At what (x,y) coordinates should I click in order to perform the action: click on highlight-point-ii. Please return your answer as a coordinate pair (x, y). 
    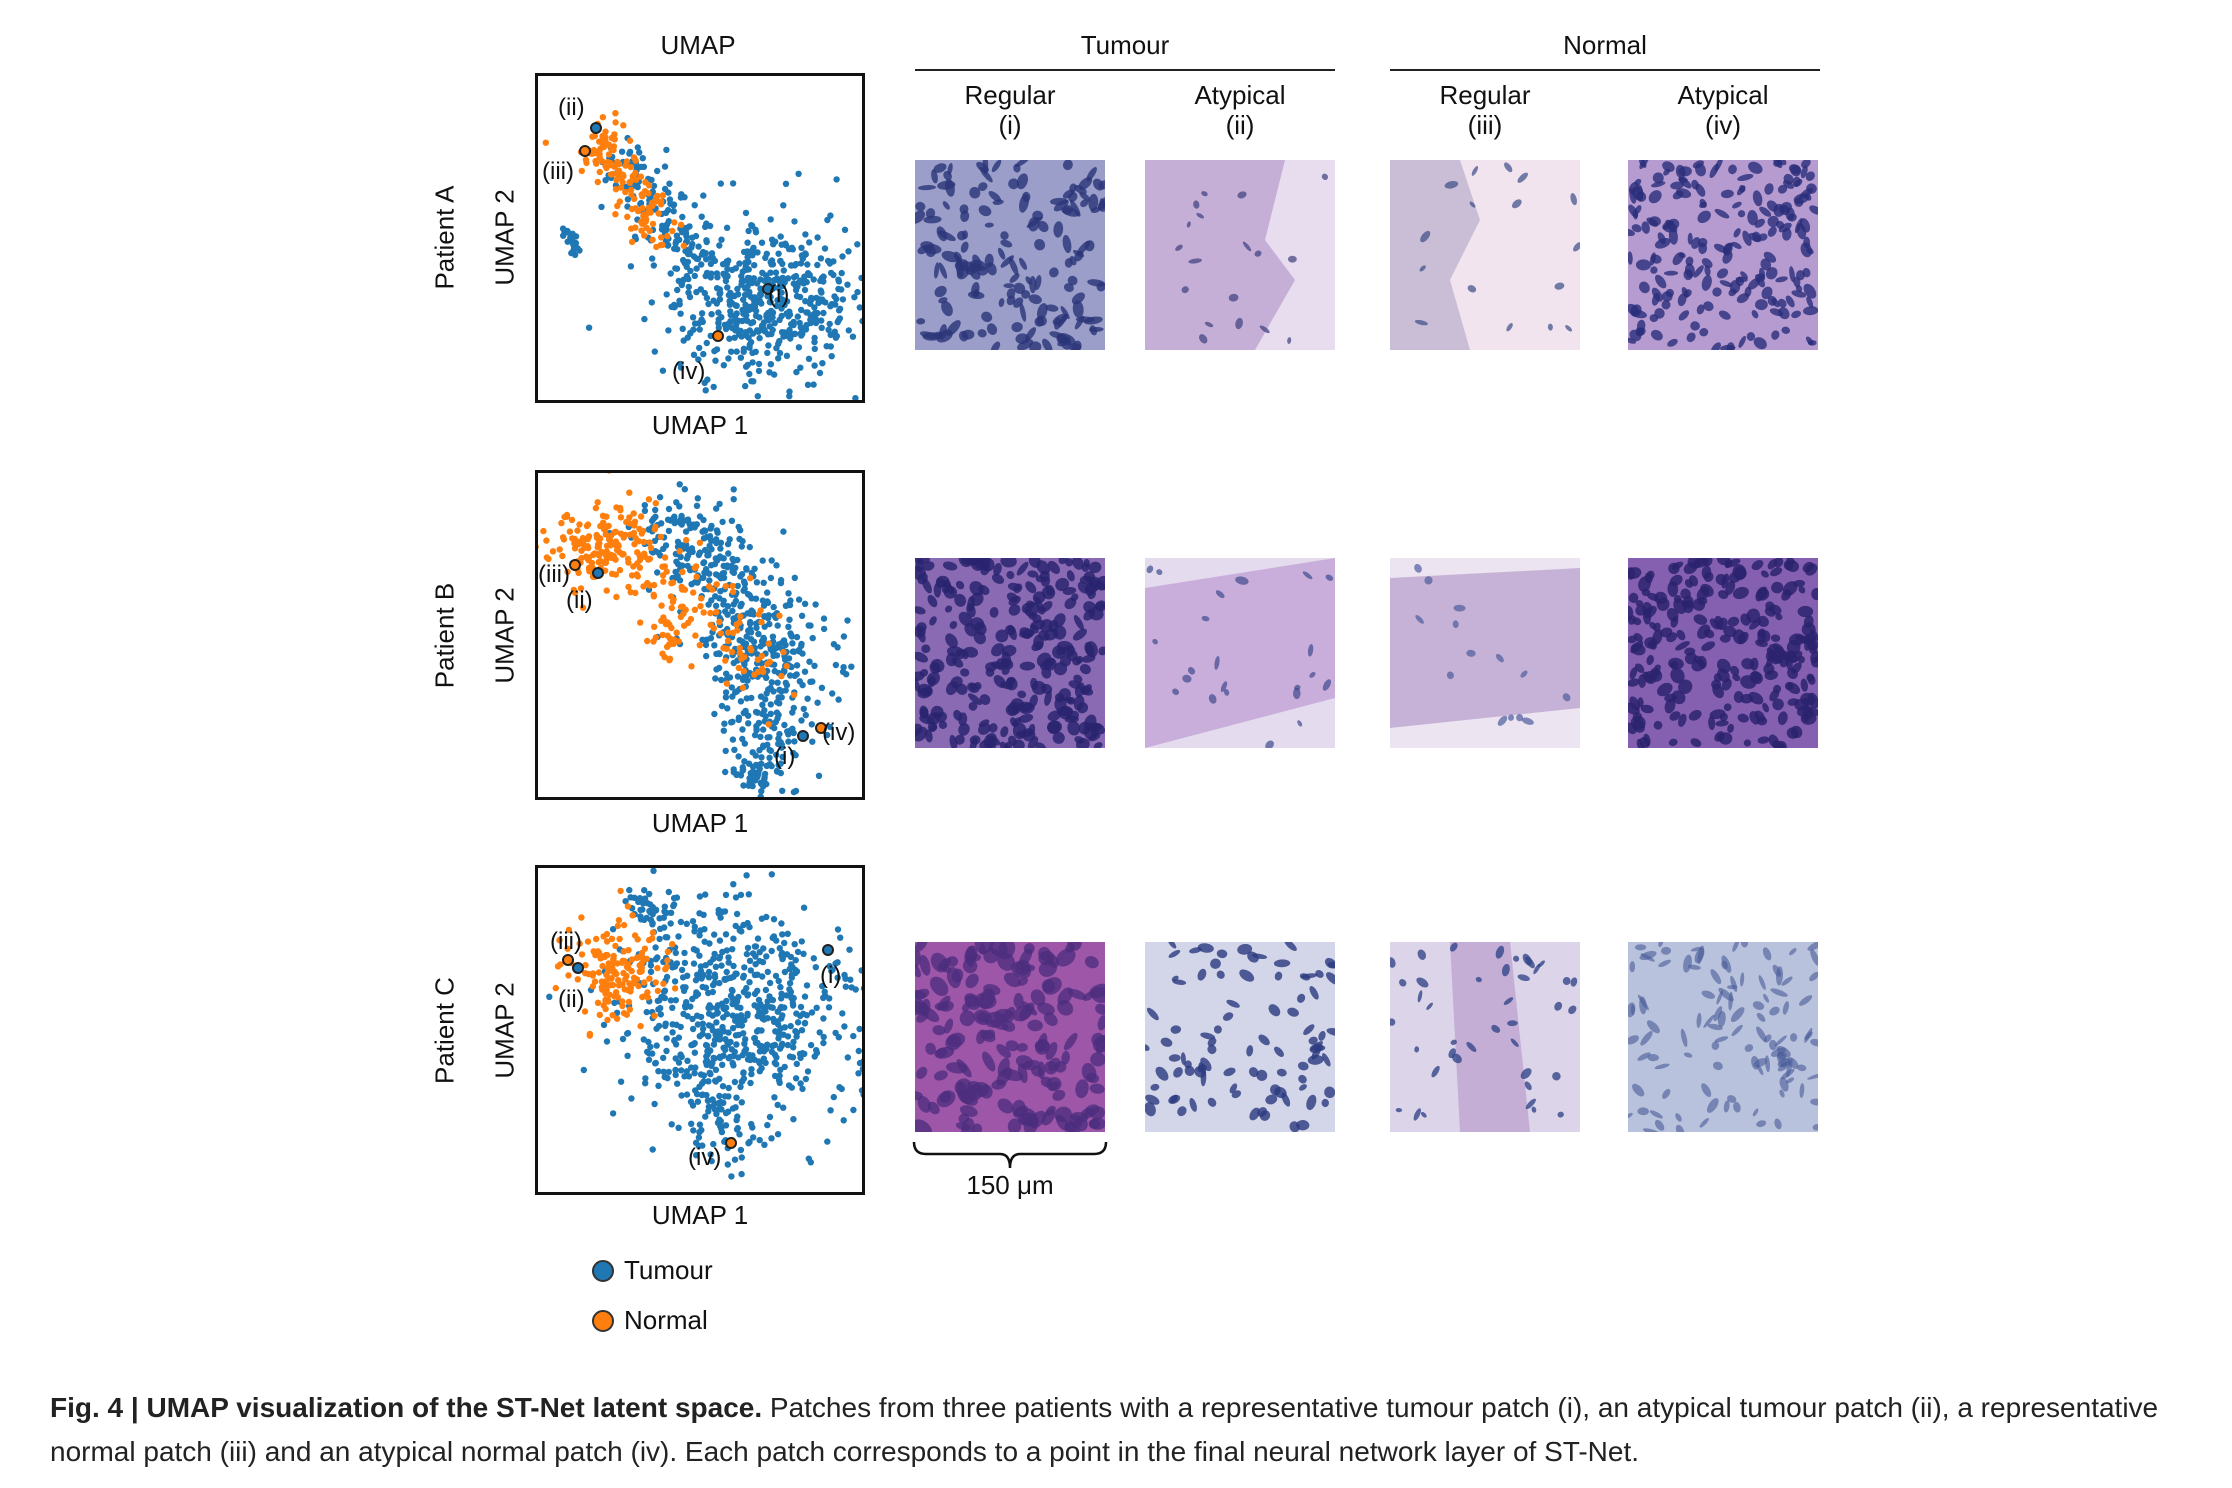
    Looking at the image, I should click on (598, 573).